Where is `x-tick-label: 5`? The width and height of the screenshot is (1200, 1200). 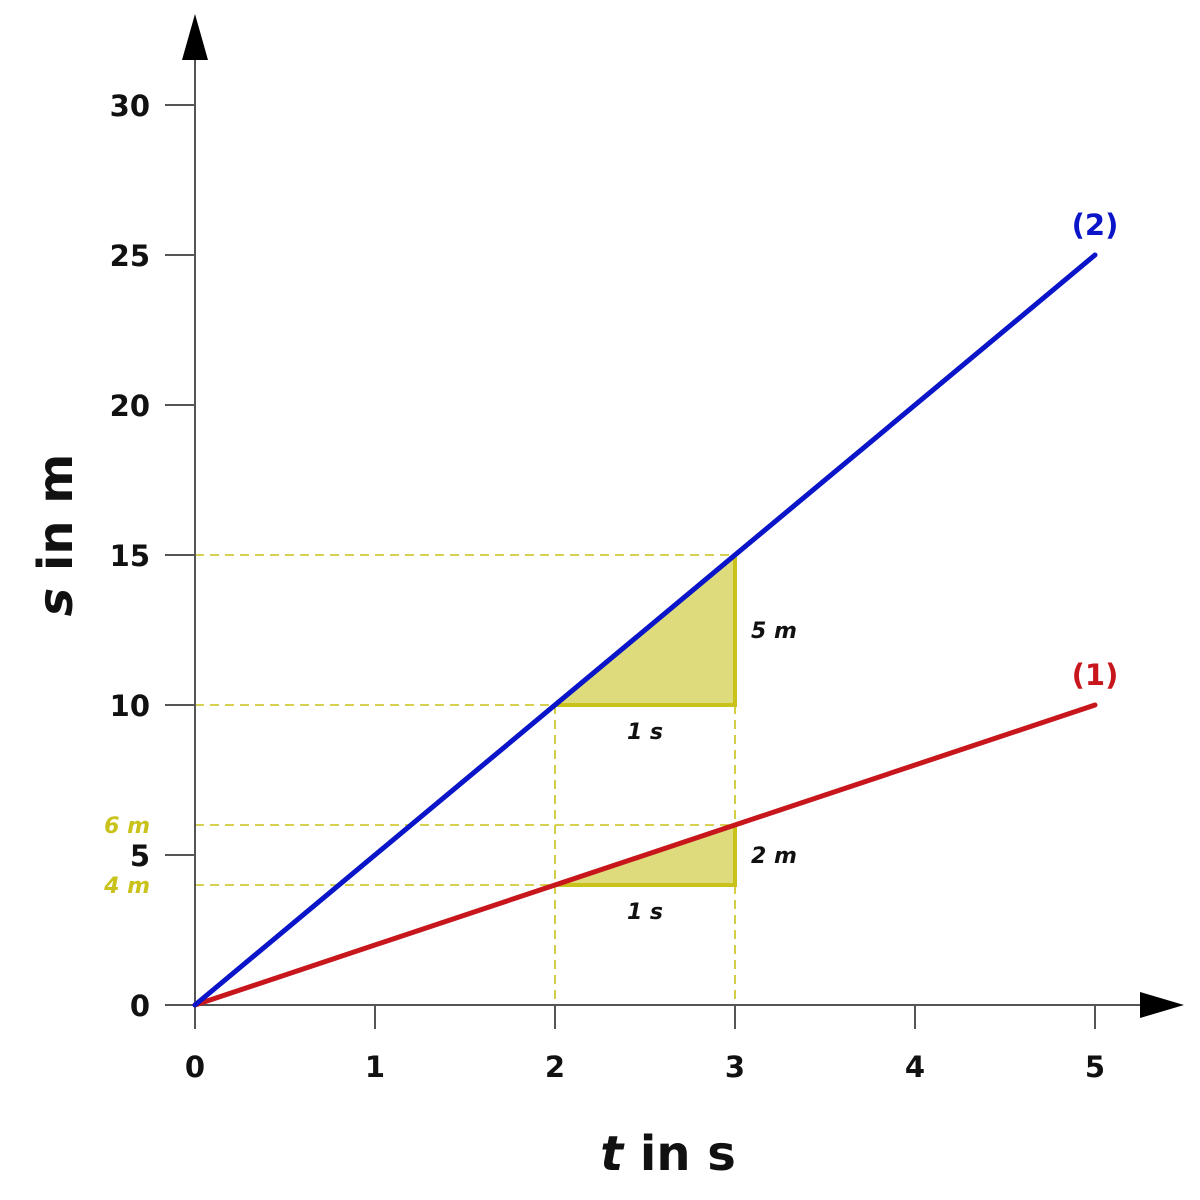
x-tick-label: 5 is located at coordinates (1095, 1067).